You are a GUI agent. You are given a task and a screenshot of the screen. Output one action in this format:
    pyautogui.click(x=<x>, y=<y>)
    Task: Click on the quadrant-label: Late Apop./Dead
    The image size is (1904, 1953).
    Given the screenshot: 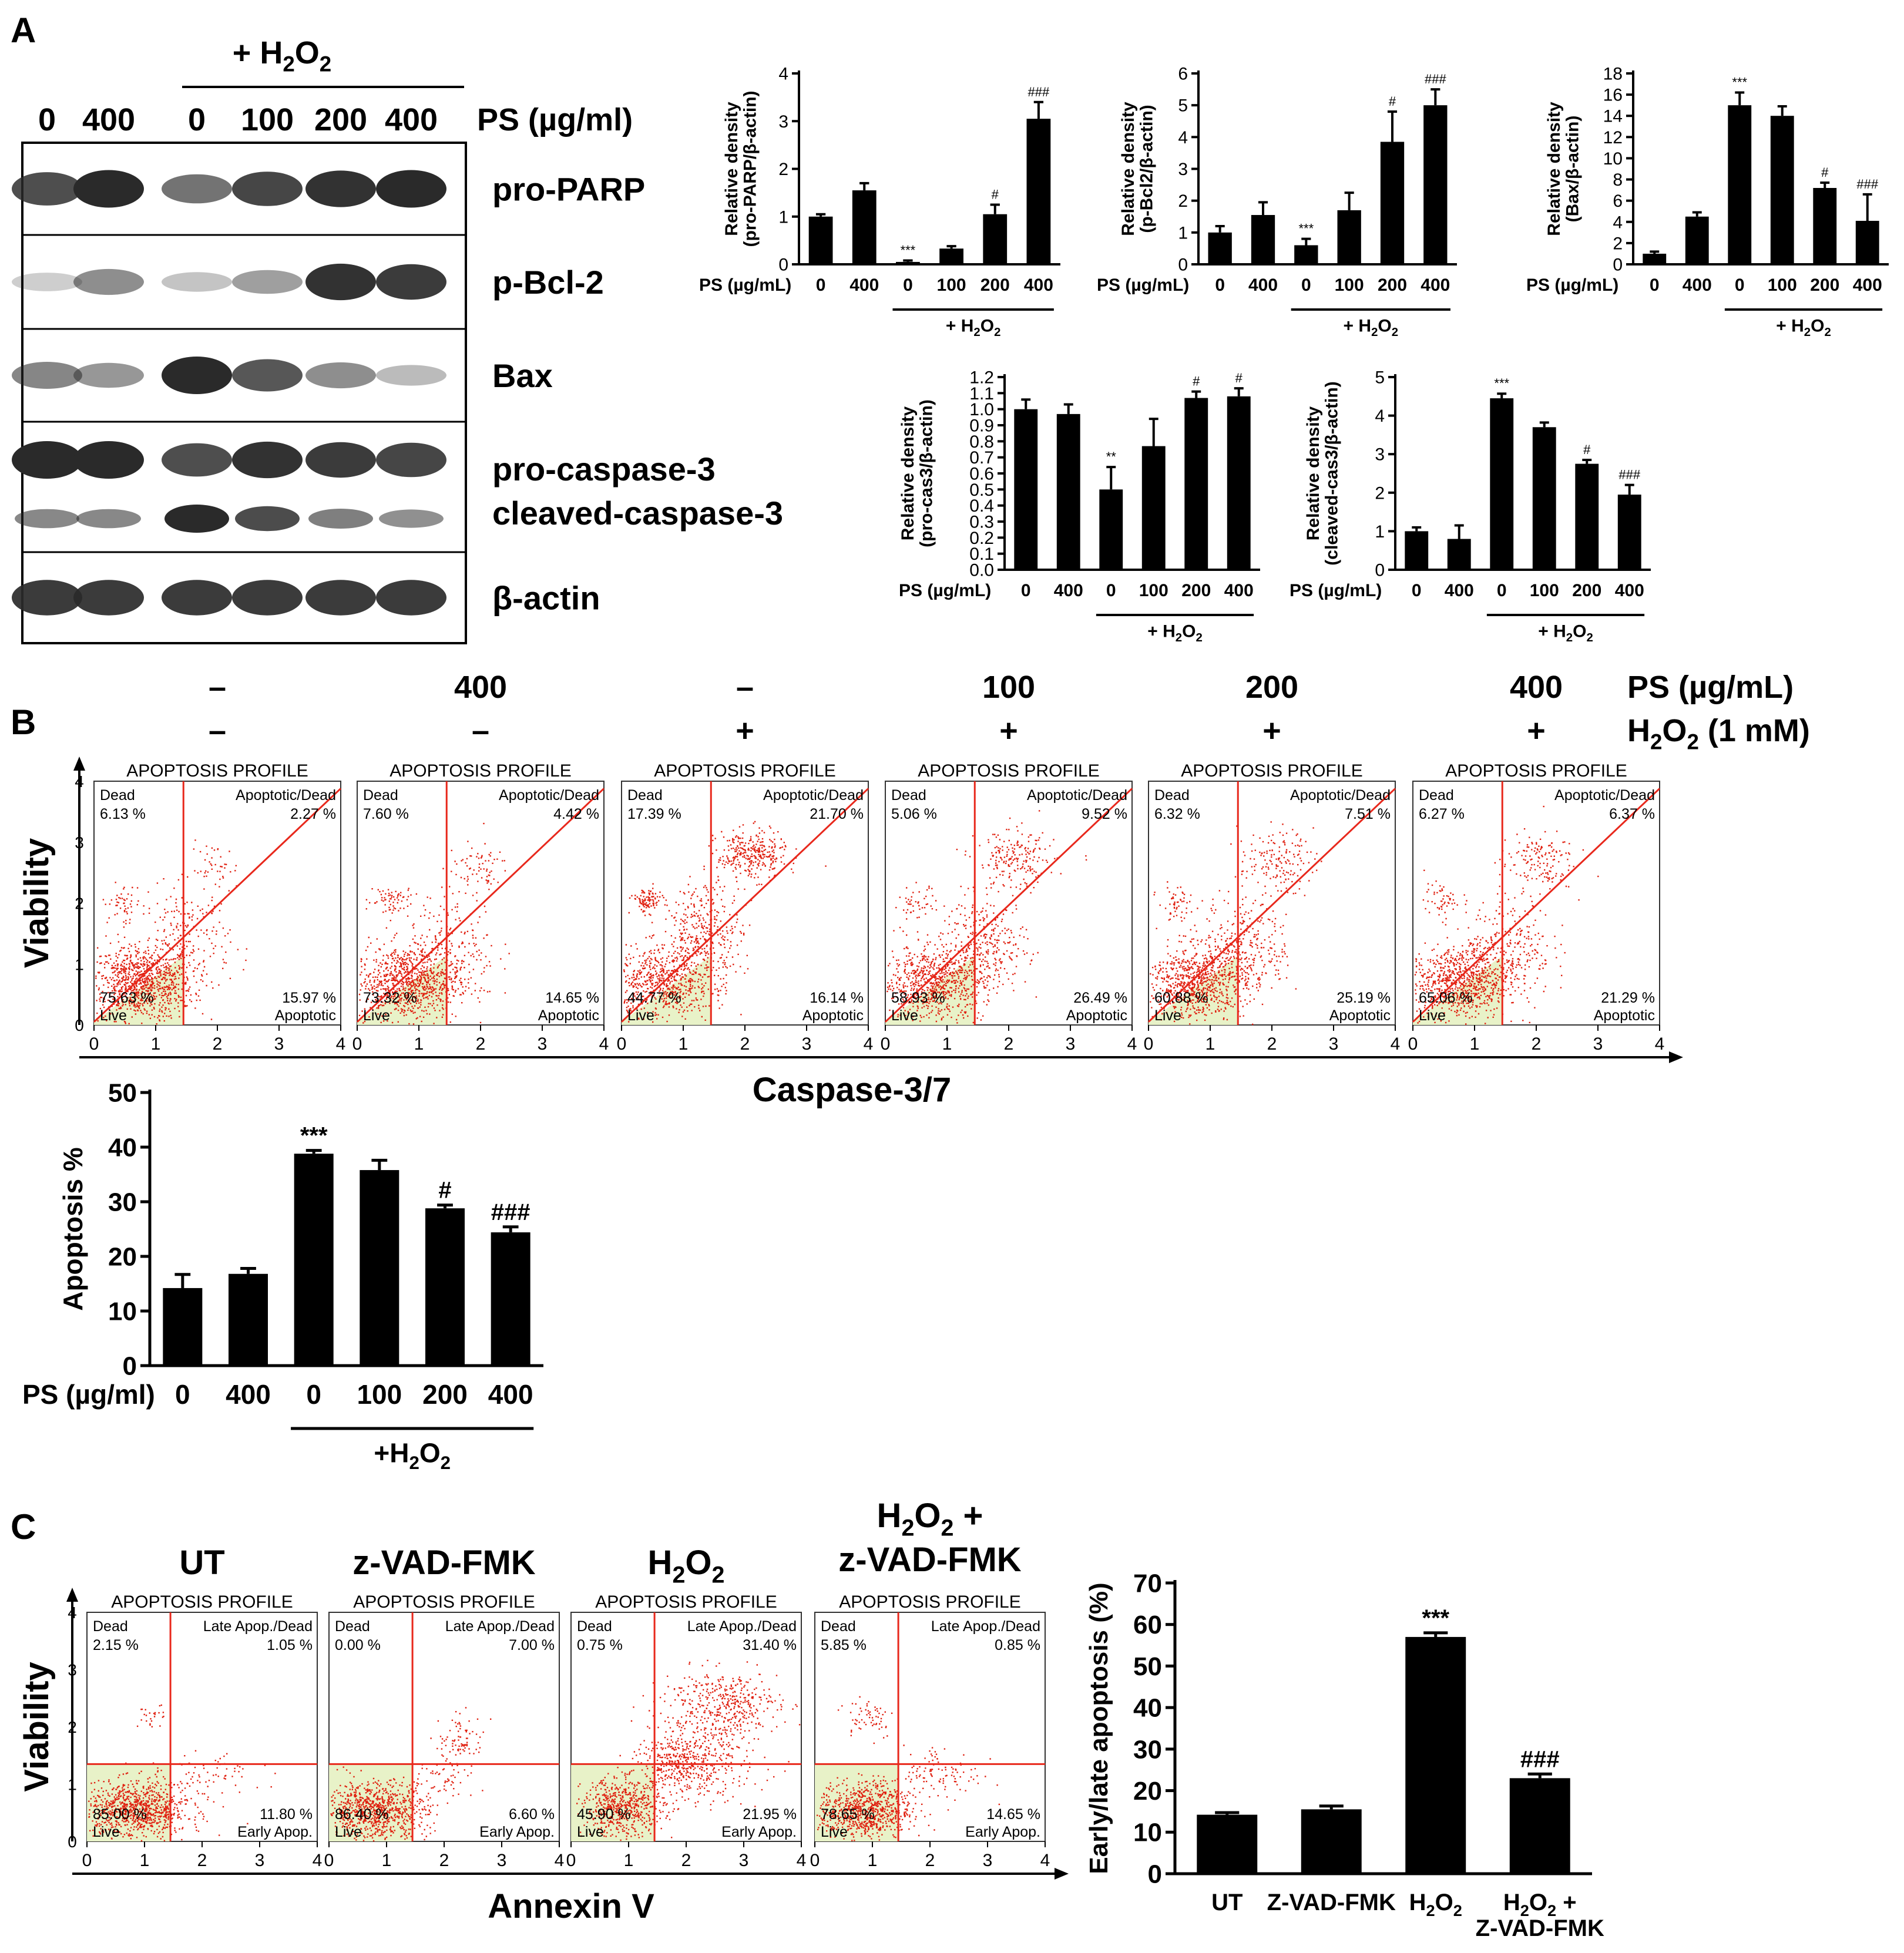 What is the action you would take?
    pyautogui.click(x=985, y=1626)
    